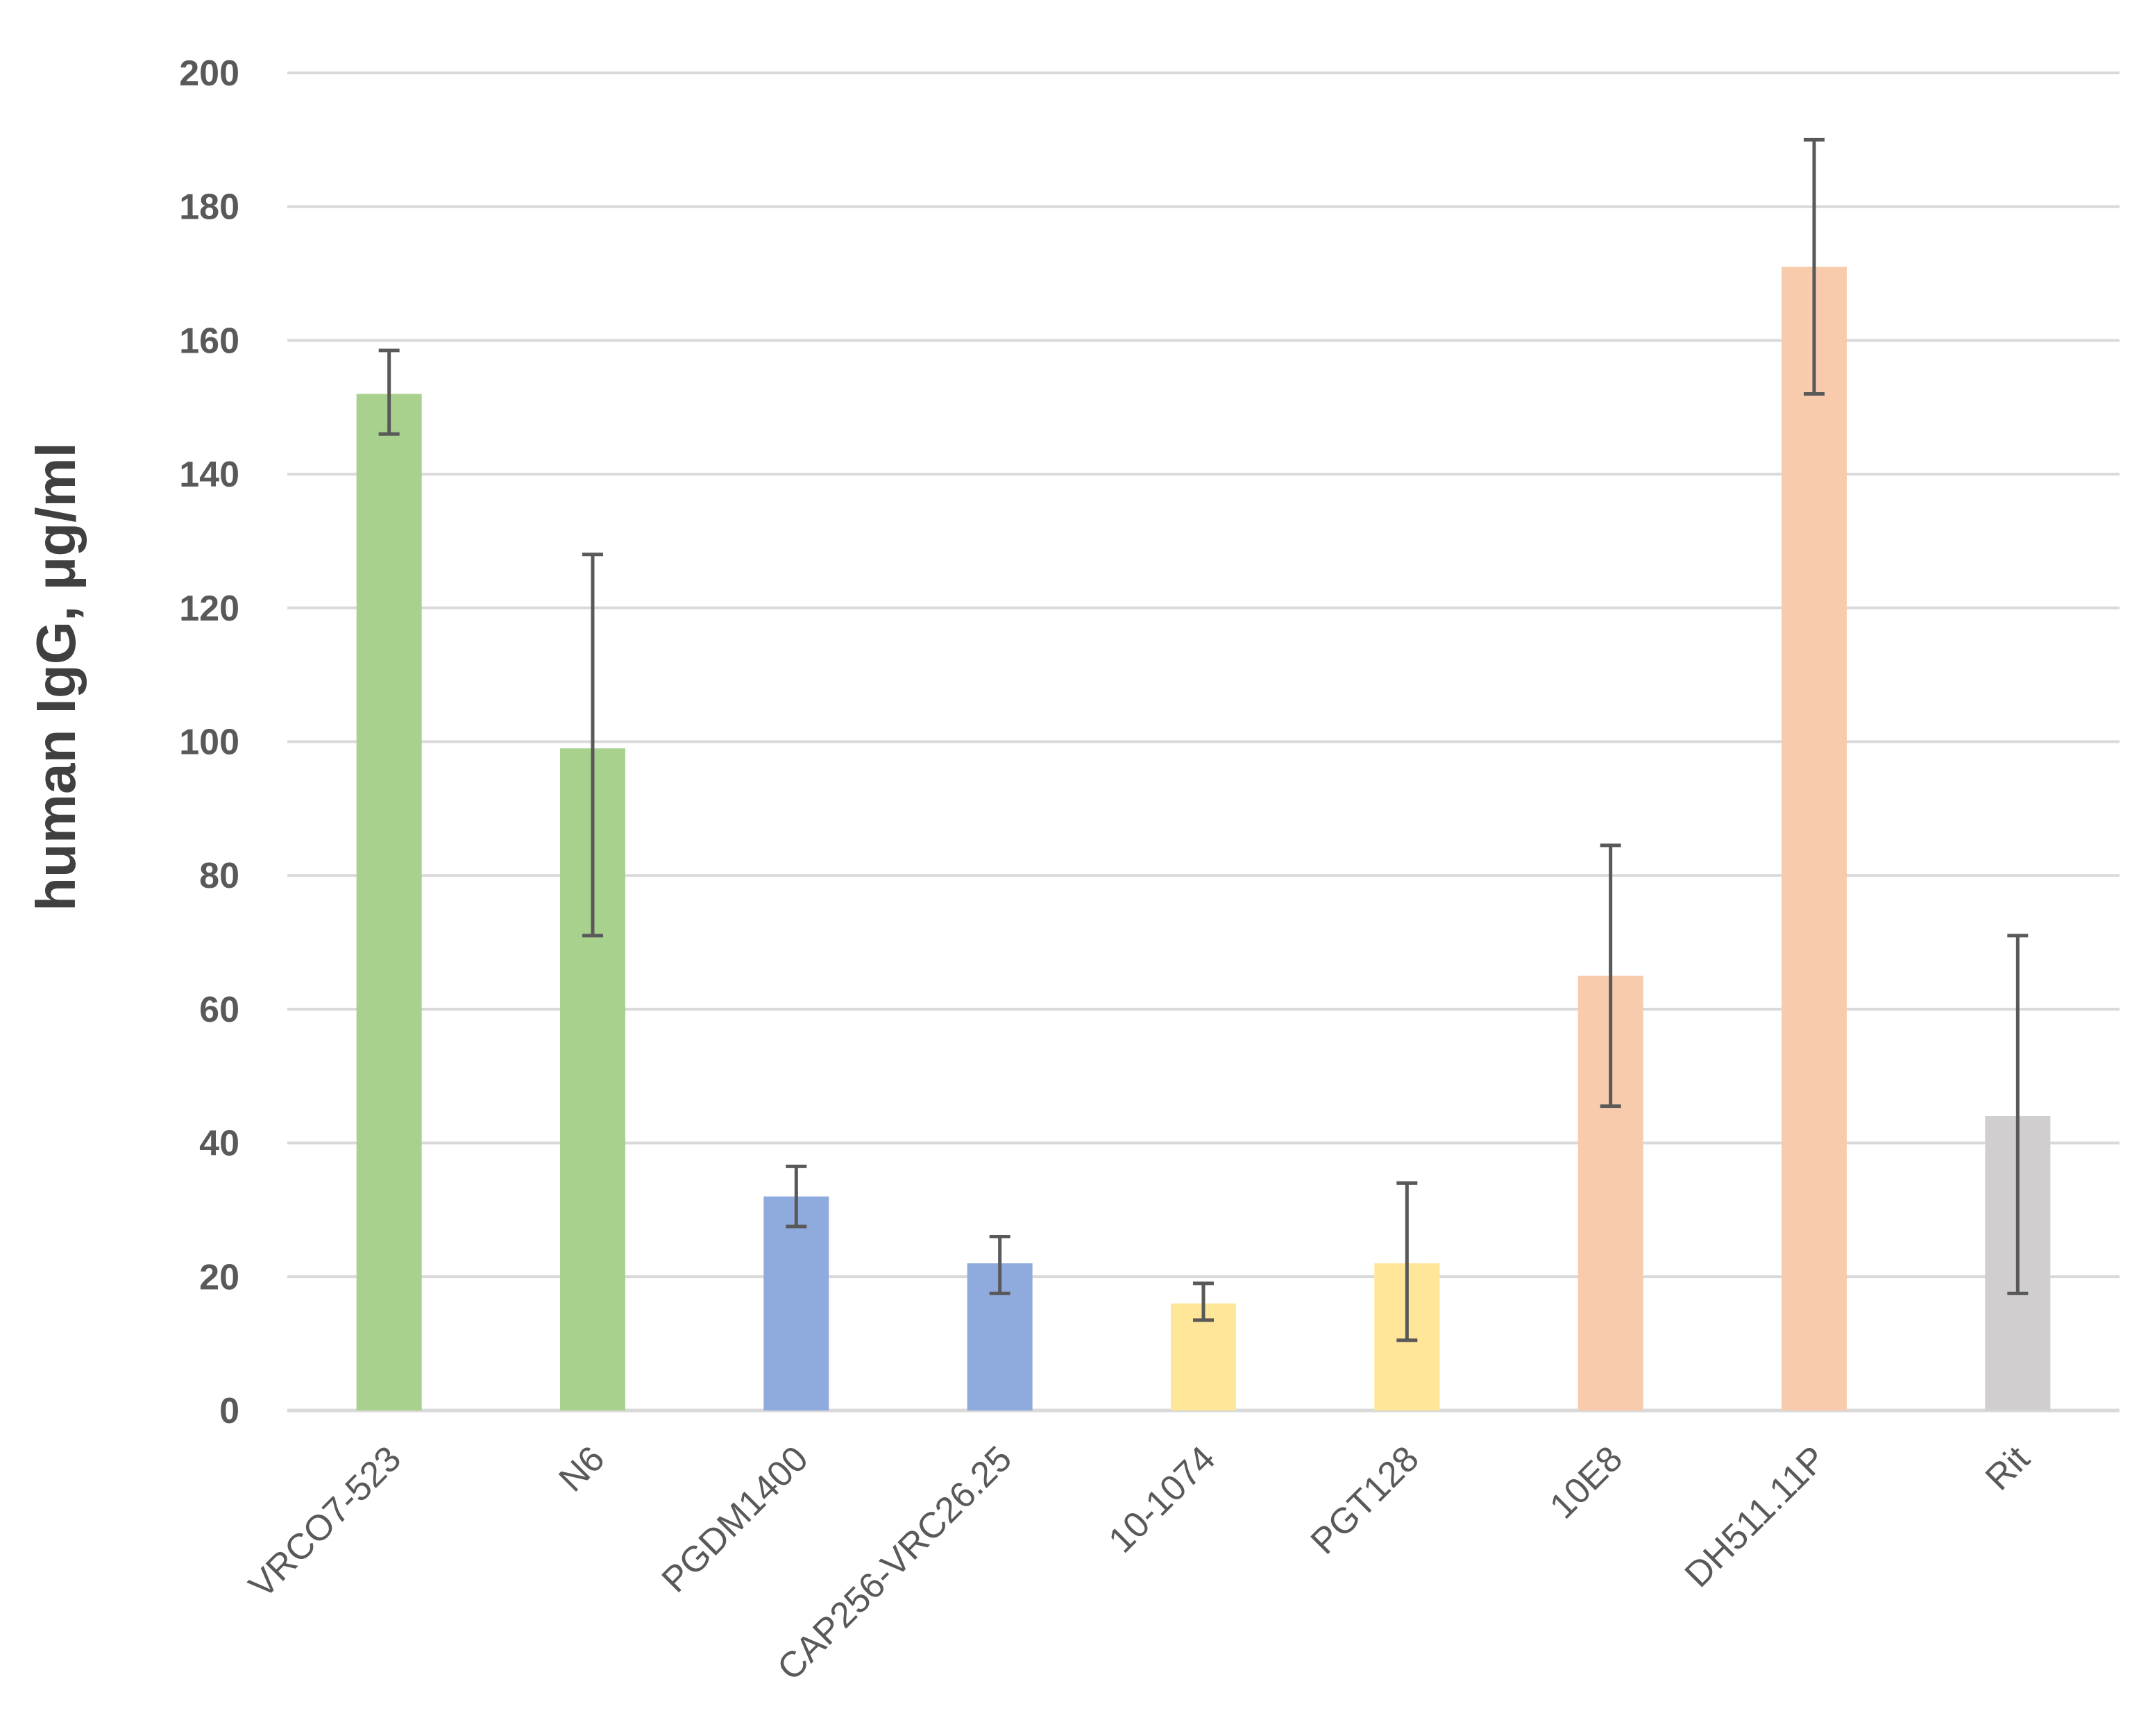 The image size is (2132, 1736). Describe the element at coordinates (209, 208) in the screenshot. I see `y-tick-label: 180` at that location.